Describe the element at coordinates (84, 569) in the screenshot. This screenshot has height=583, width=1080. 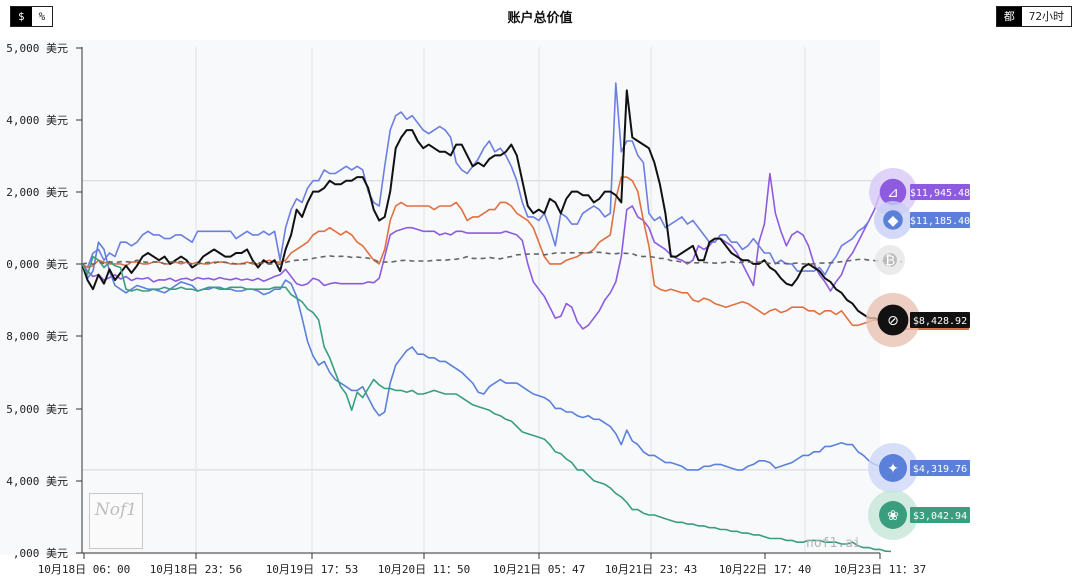
I see `x-tick-label: 10月18日 06：00` at that location.